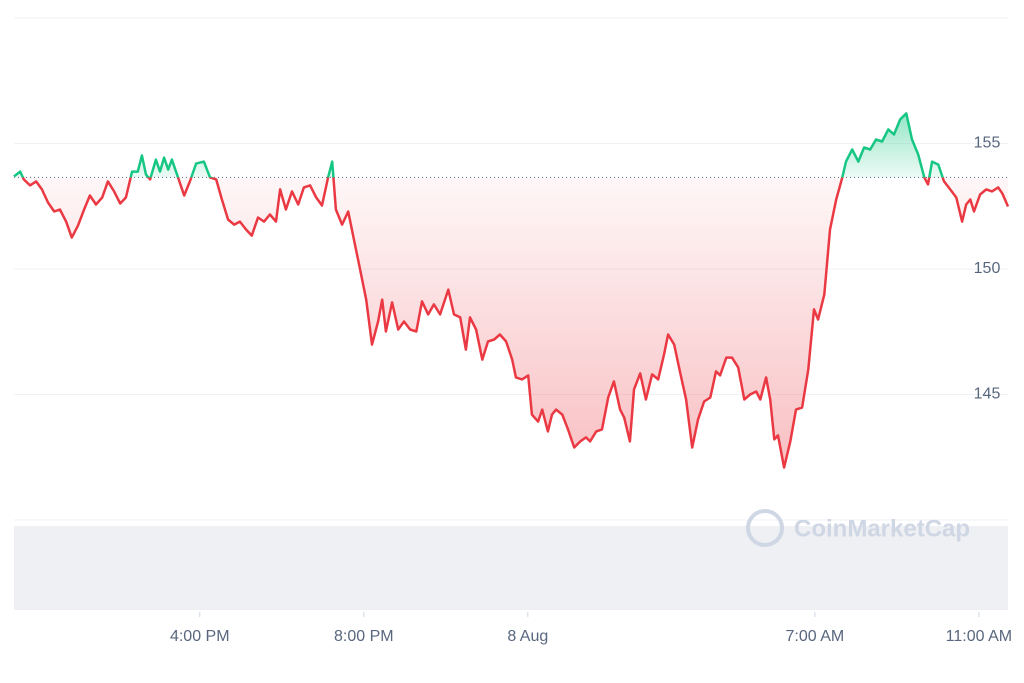 This screenshot has width=1024, height=683. I want to click on x-tick-label: 4:00 PM, so click(200, 636).